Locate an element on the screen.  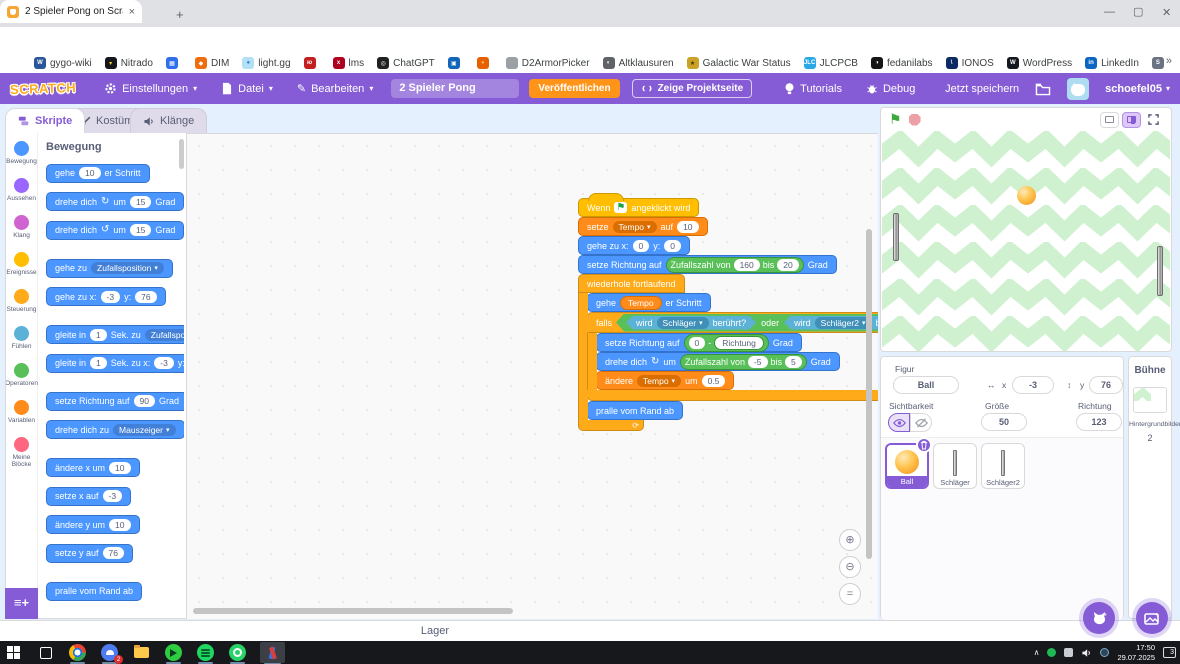
richtung-reporter: Richtung is located at coordinates (739, 342).